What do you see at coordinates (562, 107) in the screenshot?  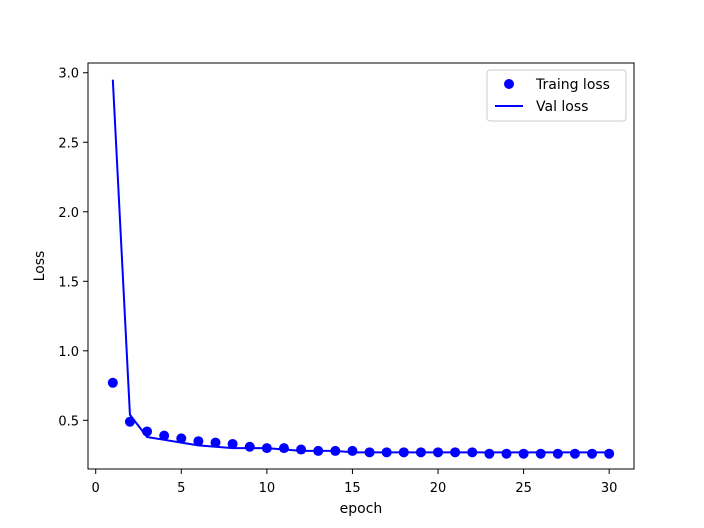 I see `legend-label-val-loss: Val loss` at bounding box center [562, 107].